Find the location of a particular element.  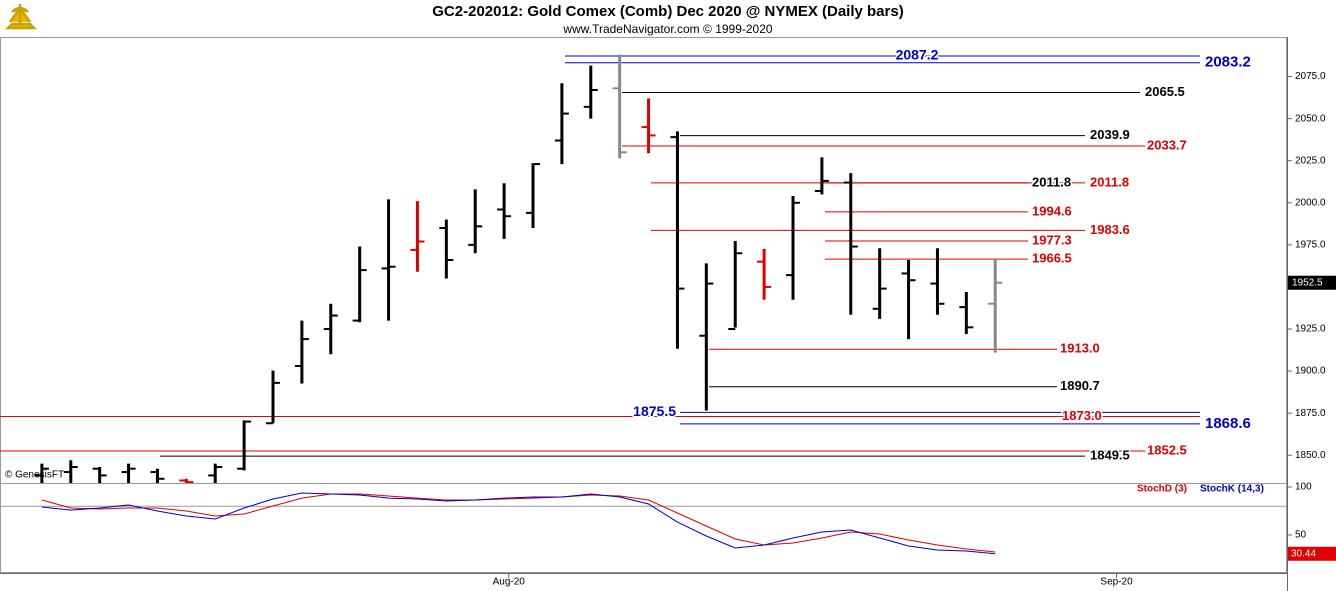

level-label: 1977.3 is located at coordinates (1052, 239).